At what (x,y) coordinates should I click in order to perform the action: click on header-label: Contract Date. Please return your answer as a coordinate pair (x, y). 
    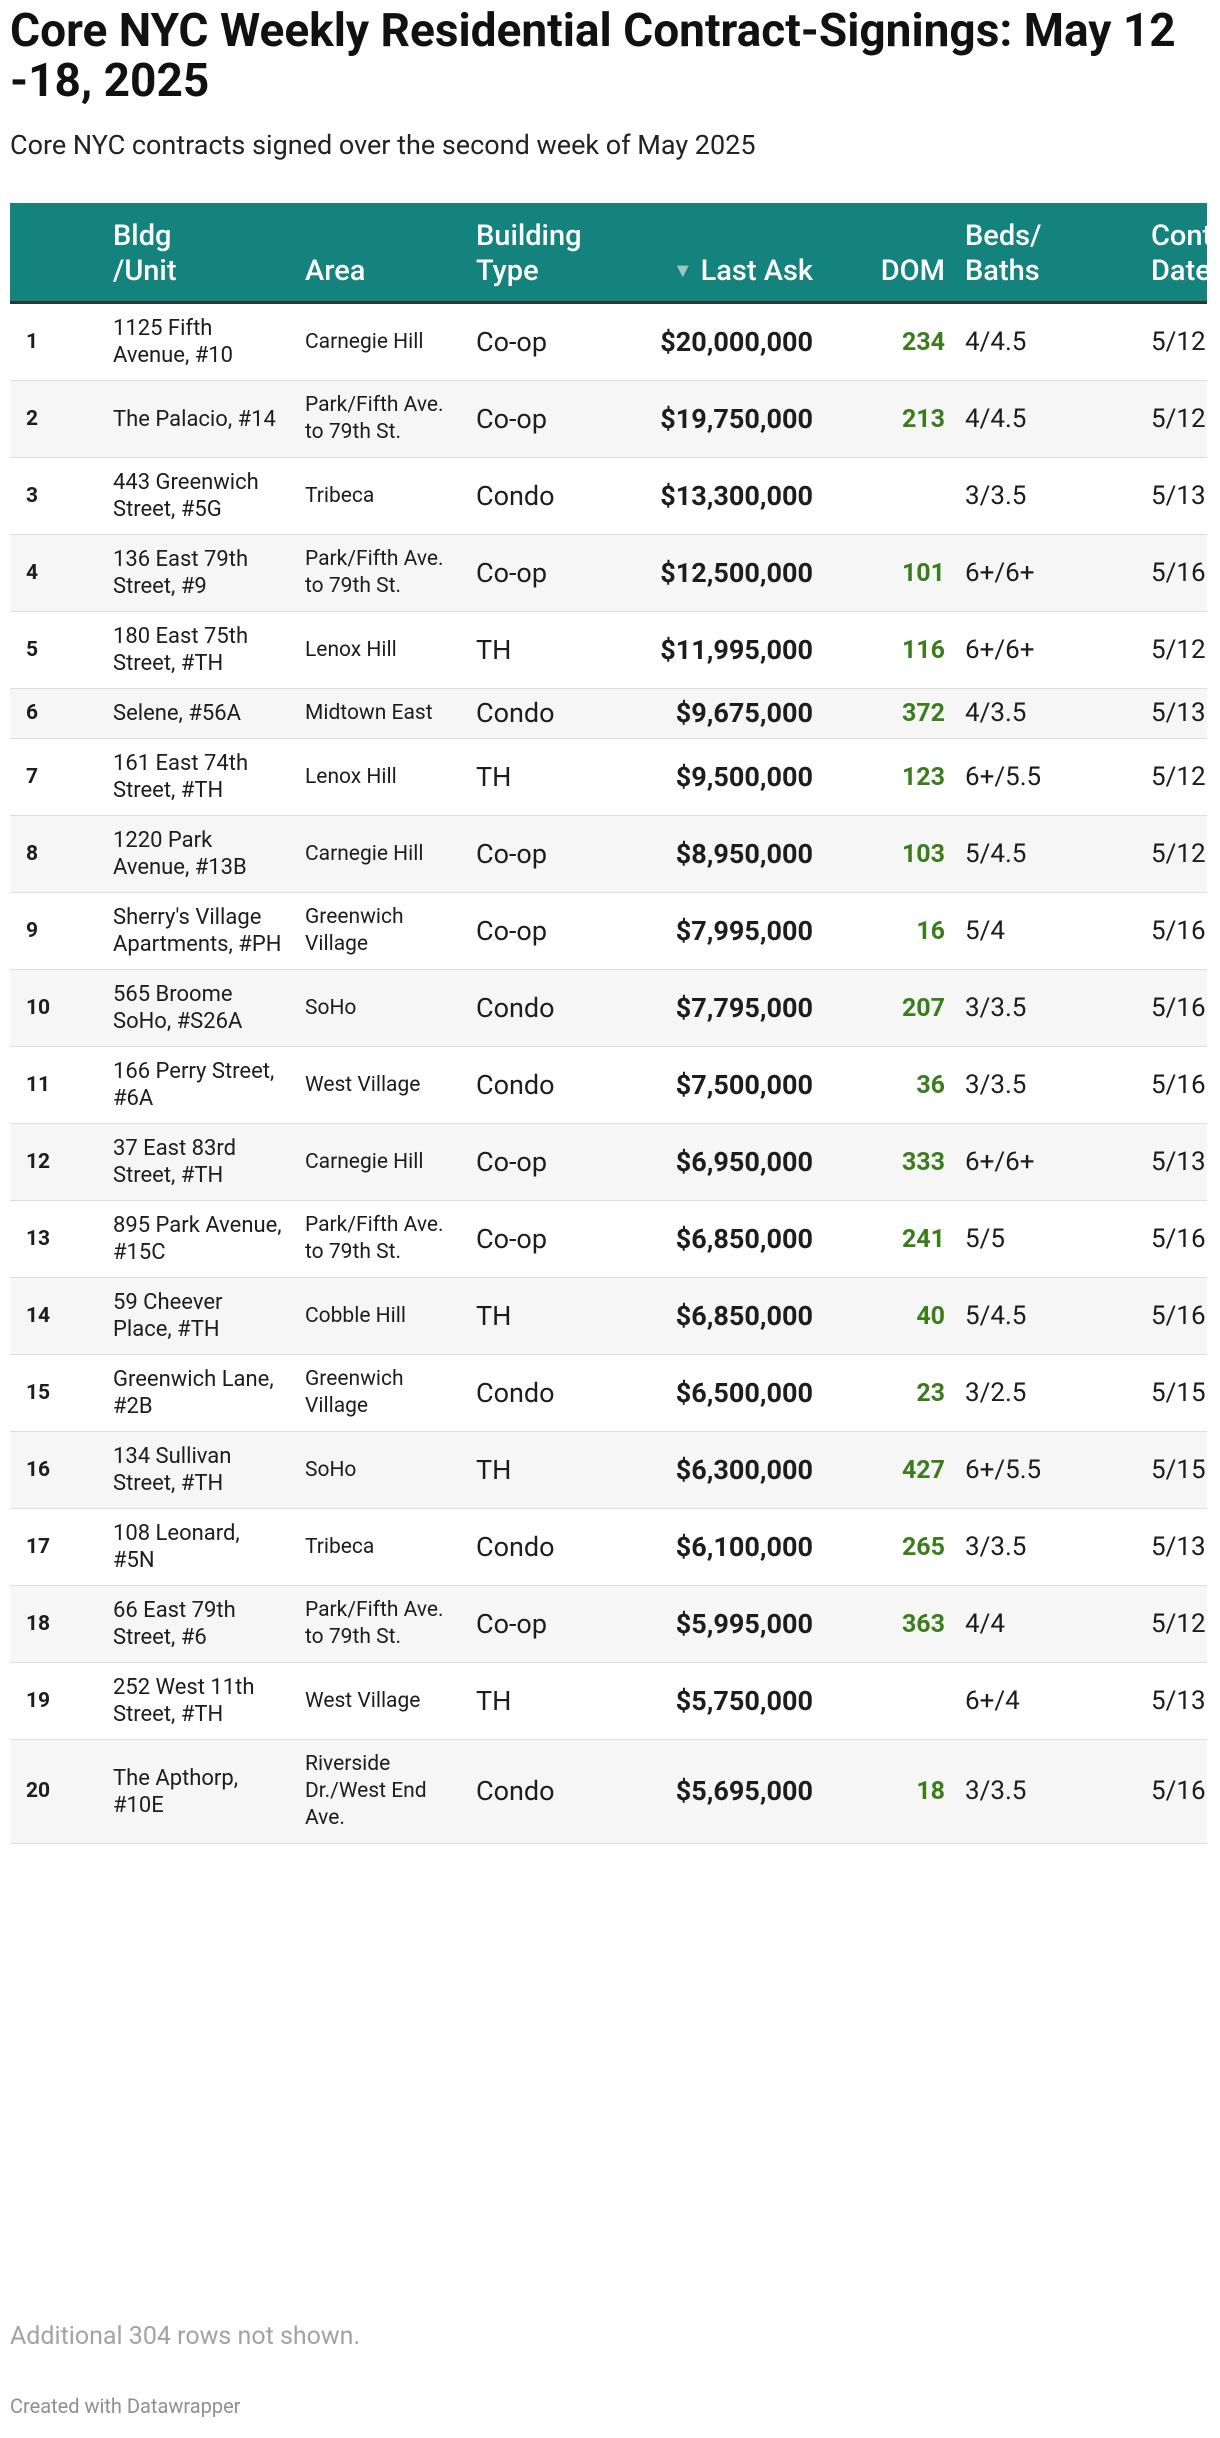
    Looking at the image, I should click on (1179, 253).